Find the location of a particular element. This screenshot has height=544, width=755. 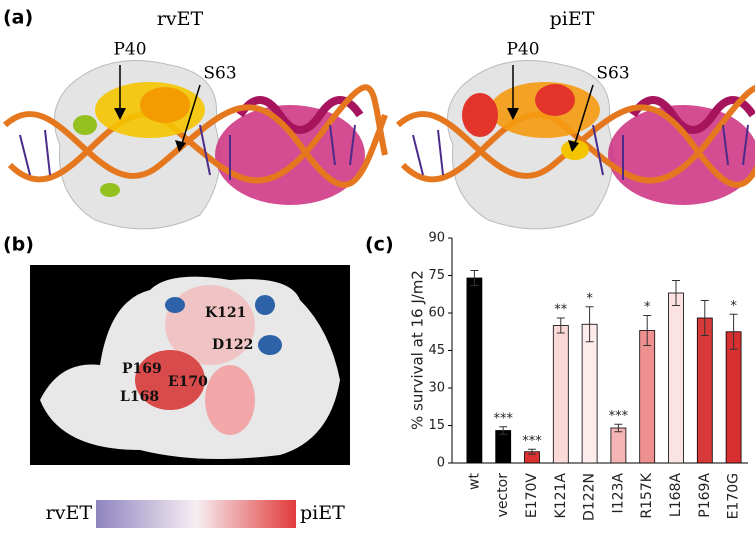

y-tick-label: 15 is located at coordinates (436, 425).